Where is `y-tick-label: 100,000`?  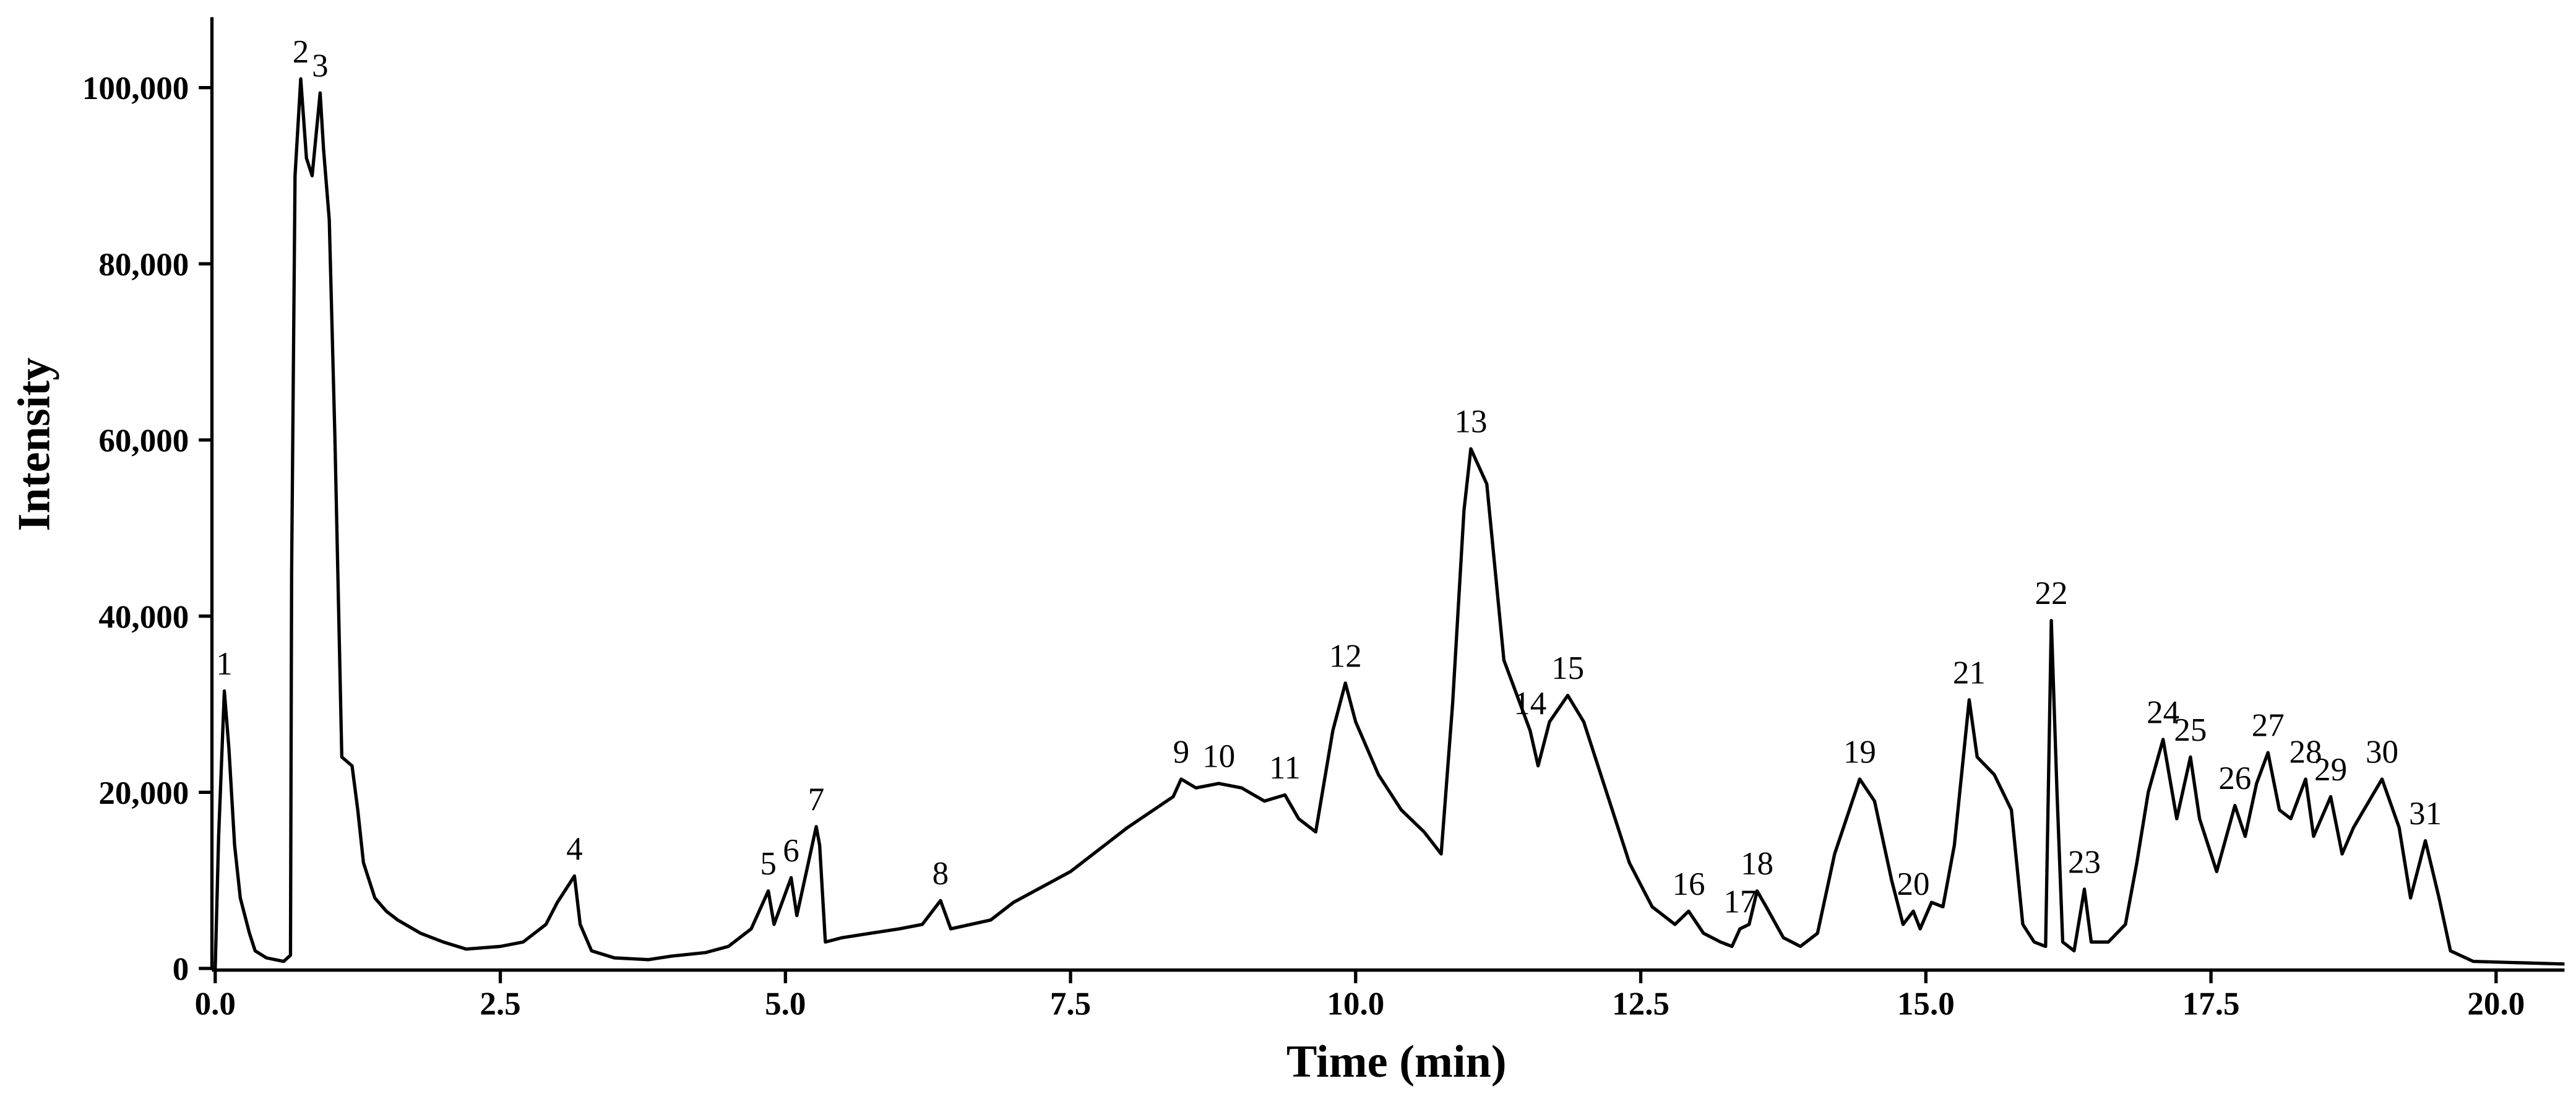
y-tick-label: 100,000 is located at coordinates (135, 88).